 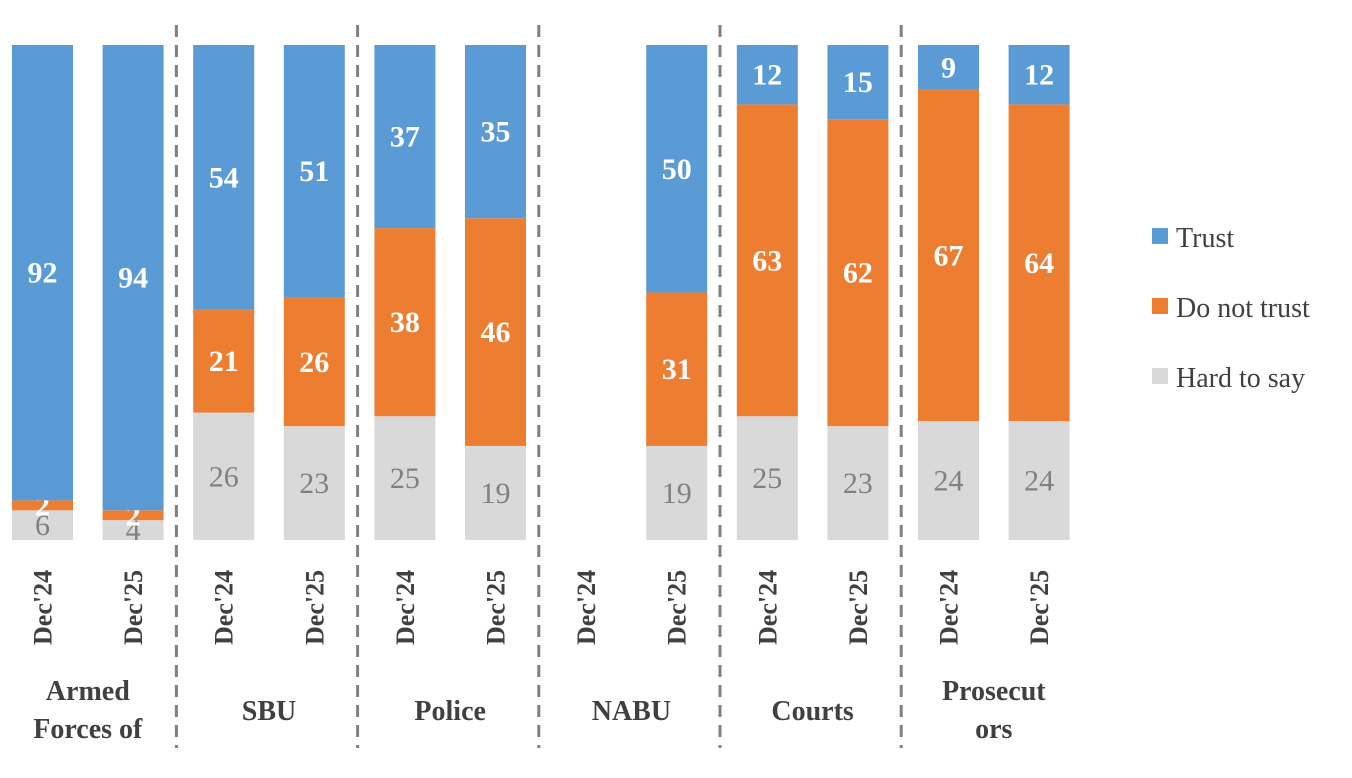 I want to click on data-label-do-not-trust: 21, so click(x=224, y=361).